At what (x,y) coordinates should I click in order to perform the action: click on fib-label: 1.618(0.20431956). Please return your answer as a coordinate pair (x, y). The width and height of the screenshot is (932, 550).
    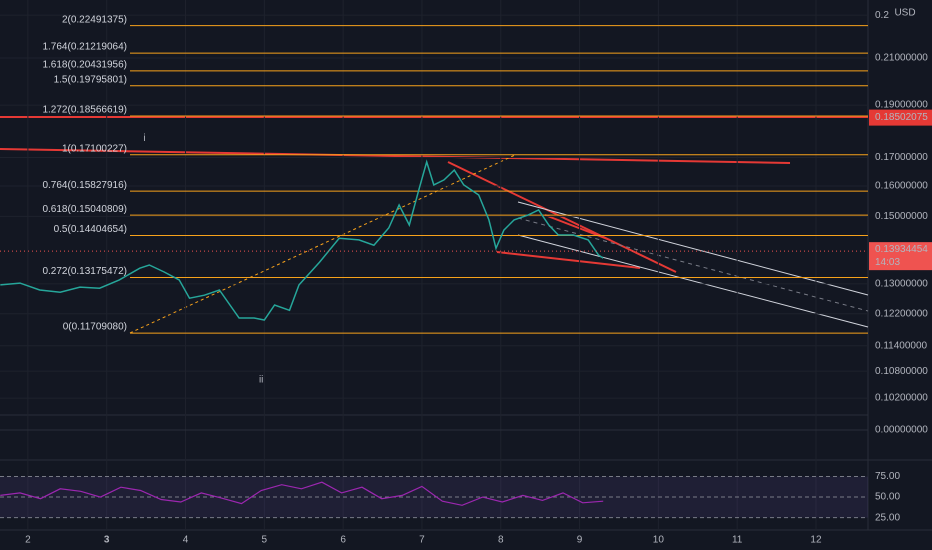
    Looking at the image, I should click on (84, 65).